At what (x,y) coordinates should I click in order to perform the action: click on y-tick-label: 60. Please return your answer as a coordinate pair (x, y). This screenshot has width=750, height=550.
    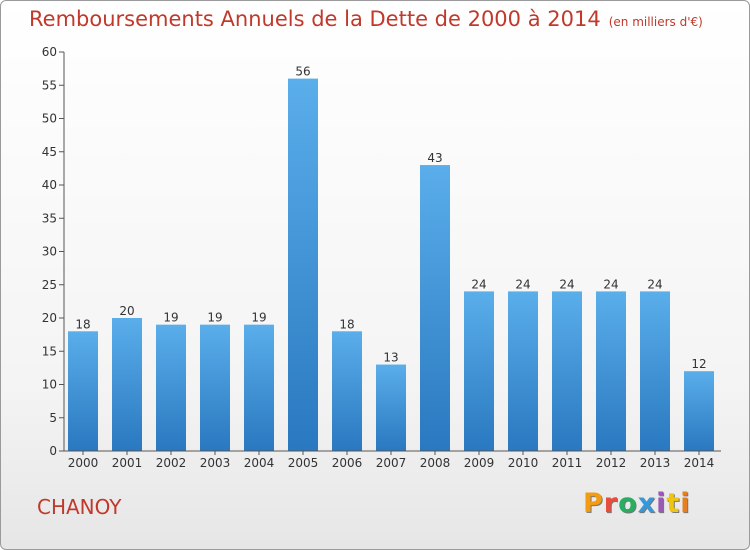
    Looking at the image, I should click on (49, 52).